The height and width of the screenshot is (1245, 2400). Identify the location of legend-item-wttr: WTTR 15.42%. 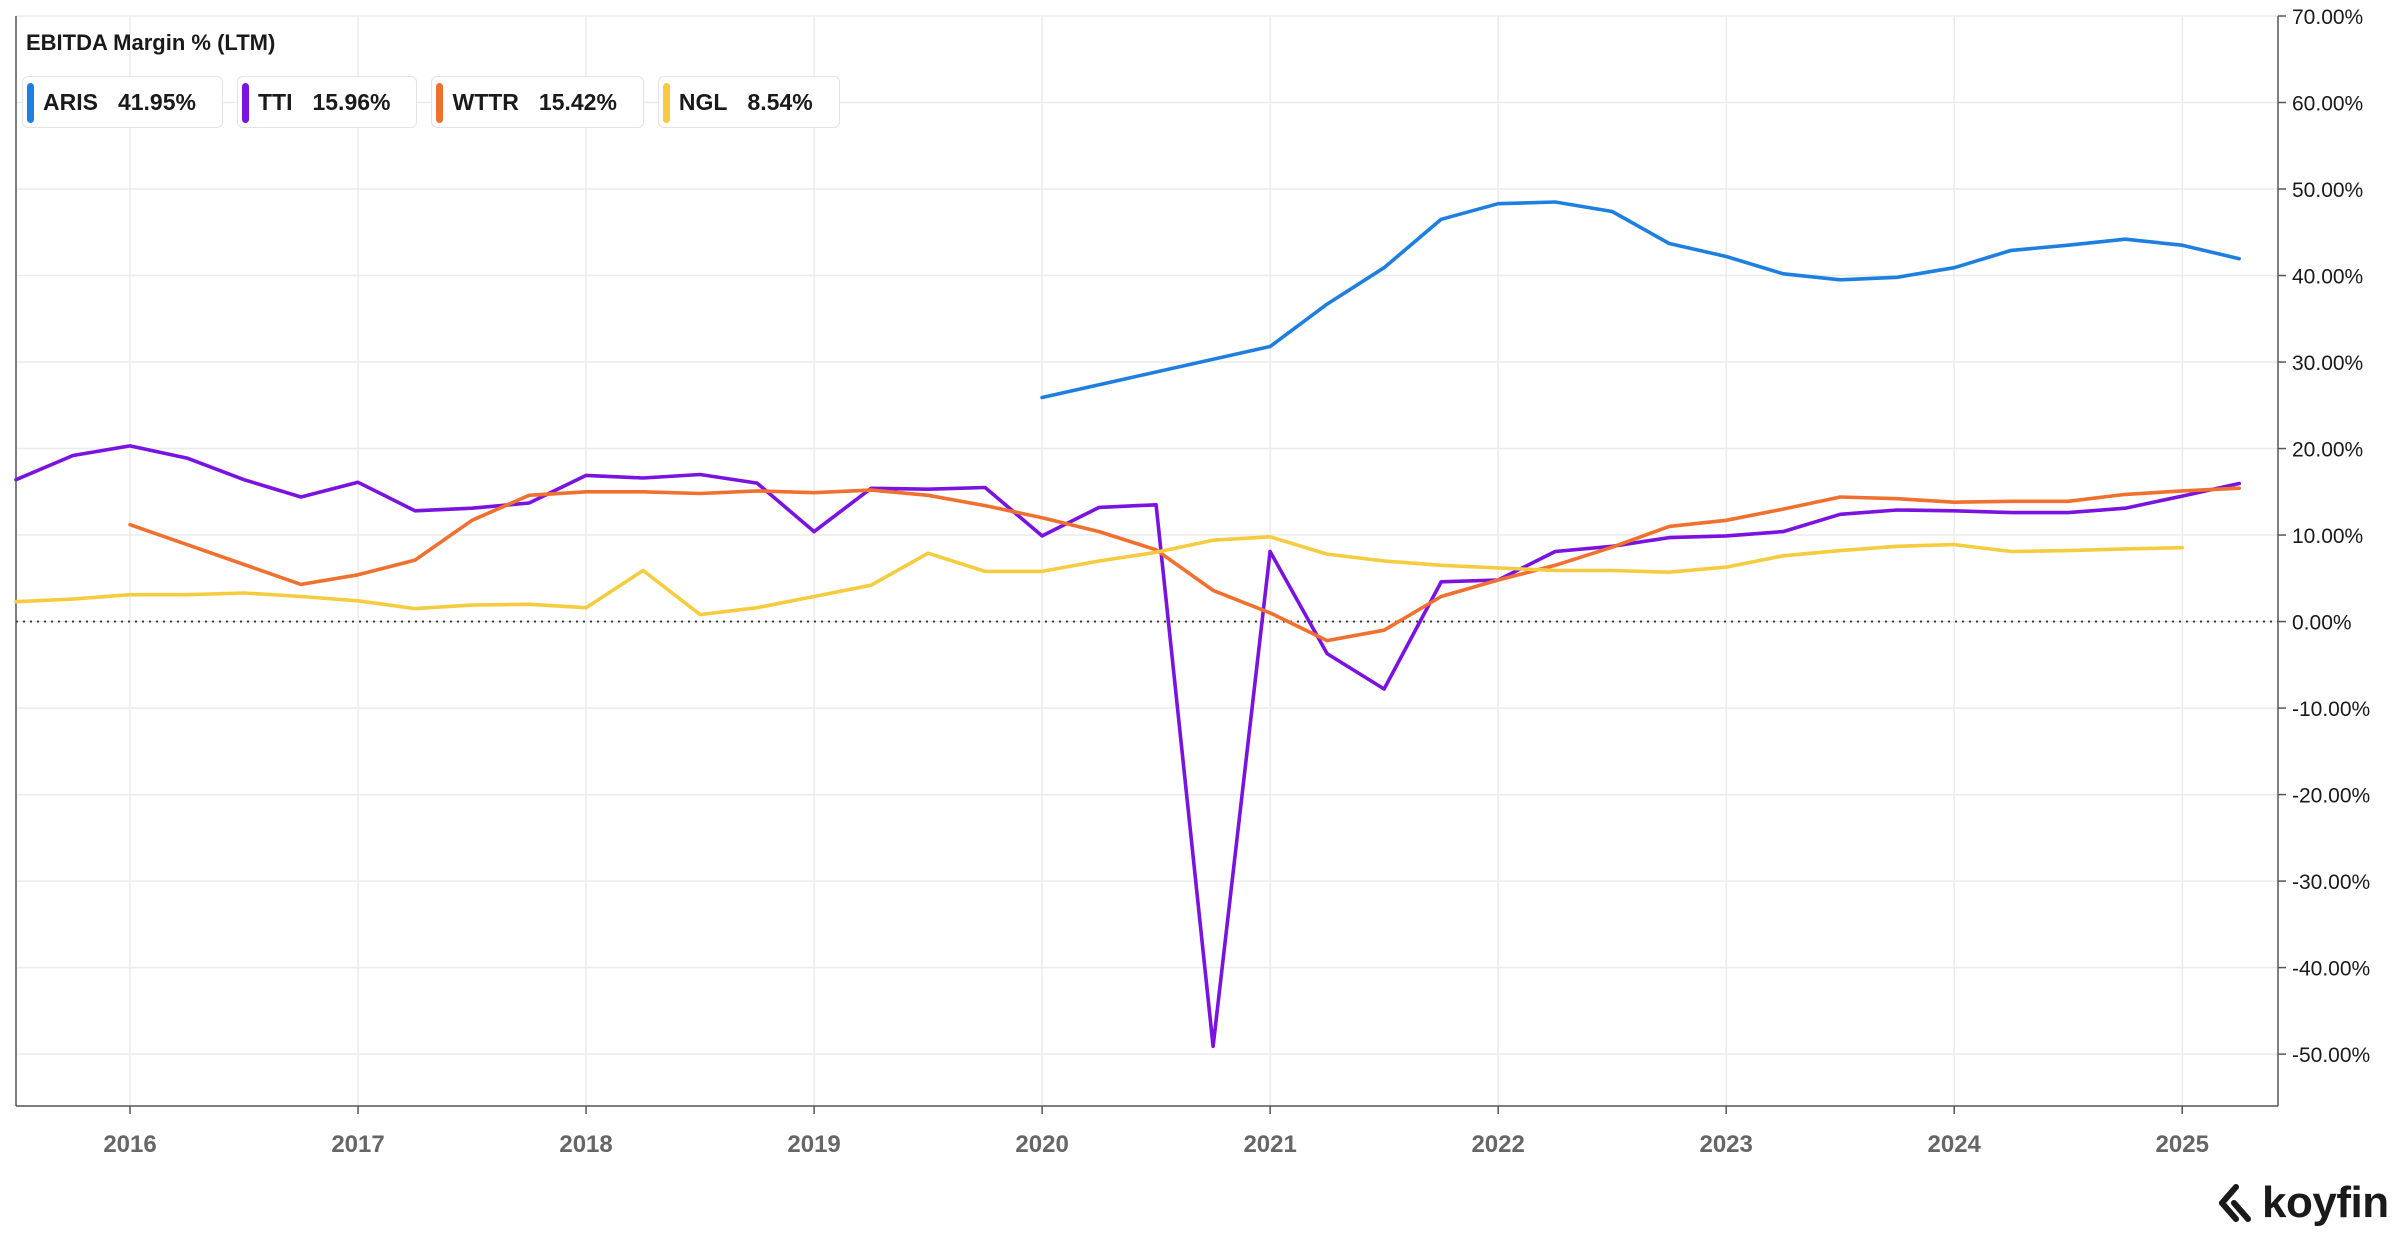
(537, 102).